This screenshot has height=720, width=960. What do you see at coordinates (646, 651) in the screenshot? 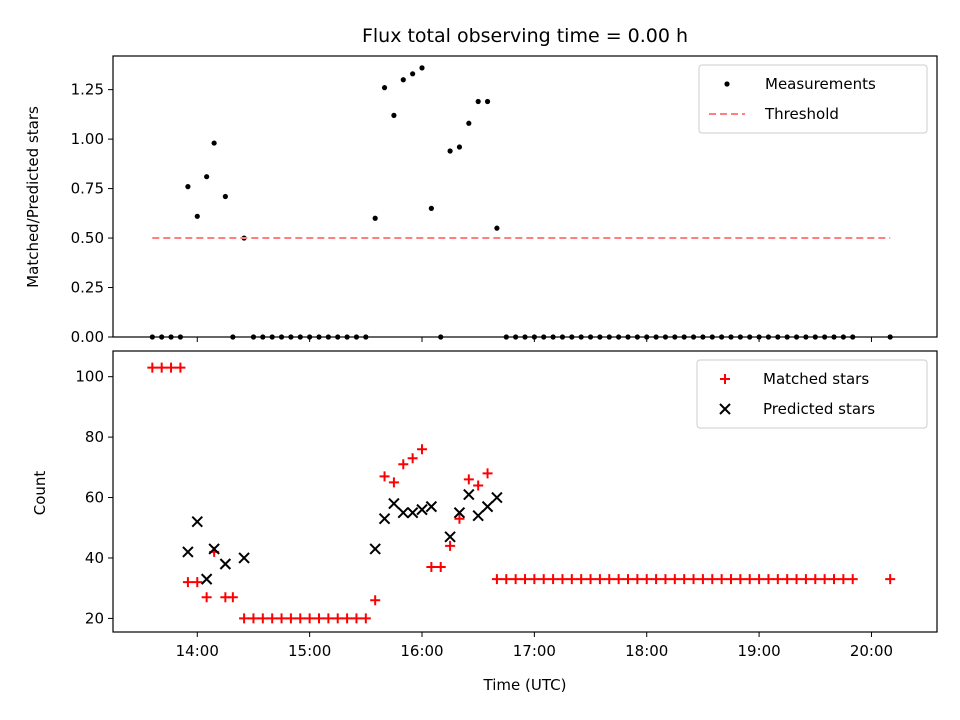
I see `x-tick-label: 18:00` at bounding box center [646, 651].